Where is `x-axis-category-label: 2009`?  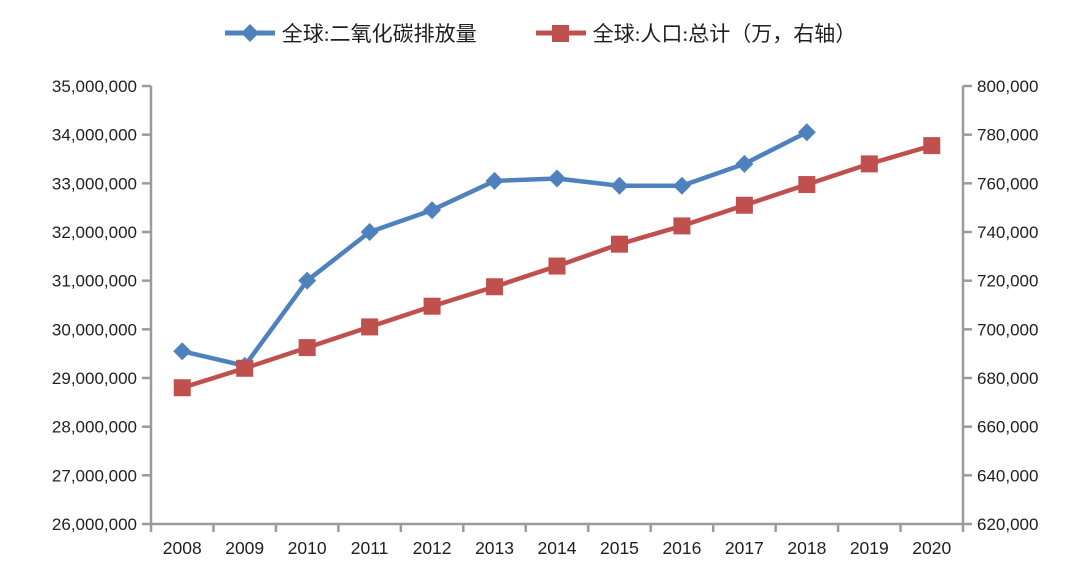
x-axis-category-label: 2009 is located at coordinates (244, 548).